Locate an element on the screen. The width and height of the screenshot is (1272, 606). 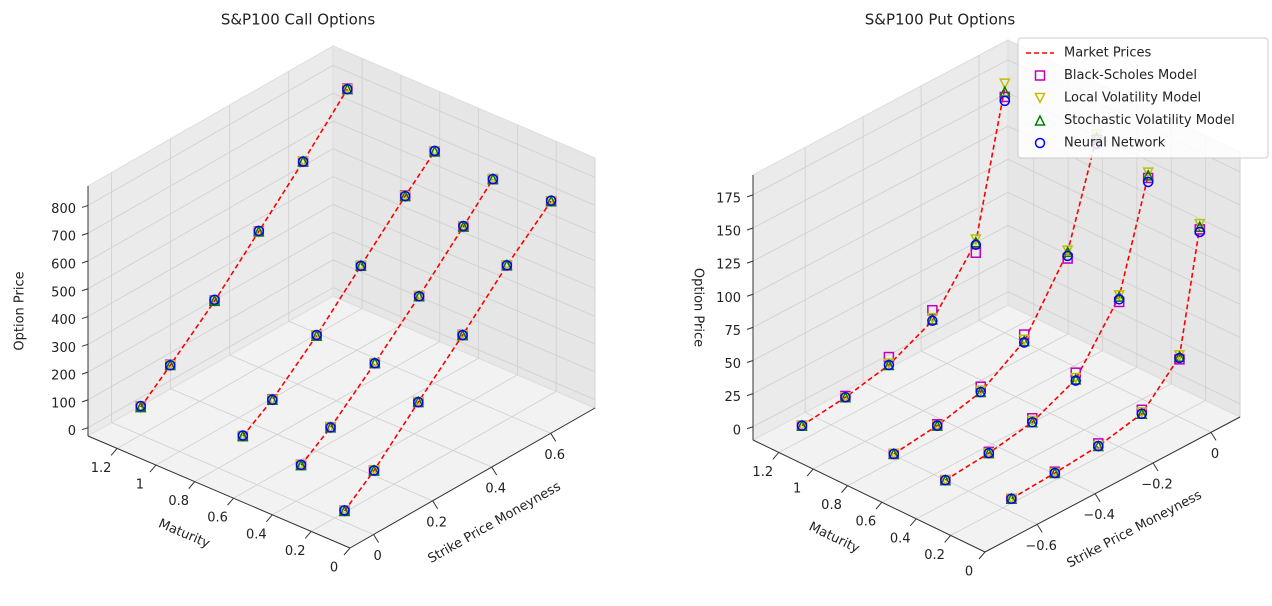
x-axis-label: Strike Price Moneyness is located at coordinates (1135, 530).